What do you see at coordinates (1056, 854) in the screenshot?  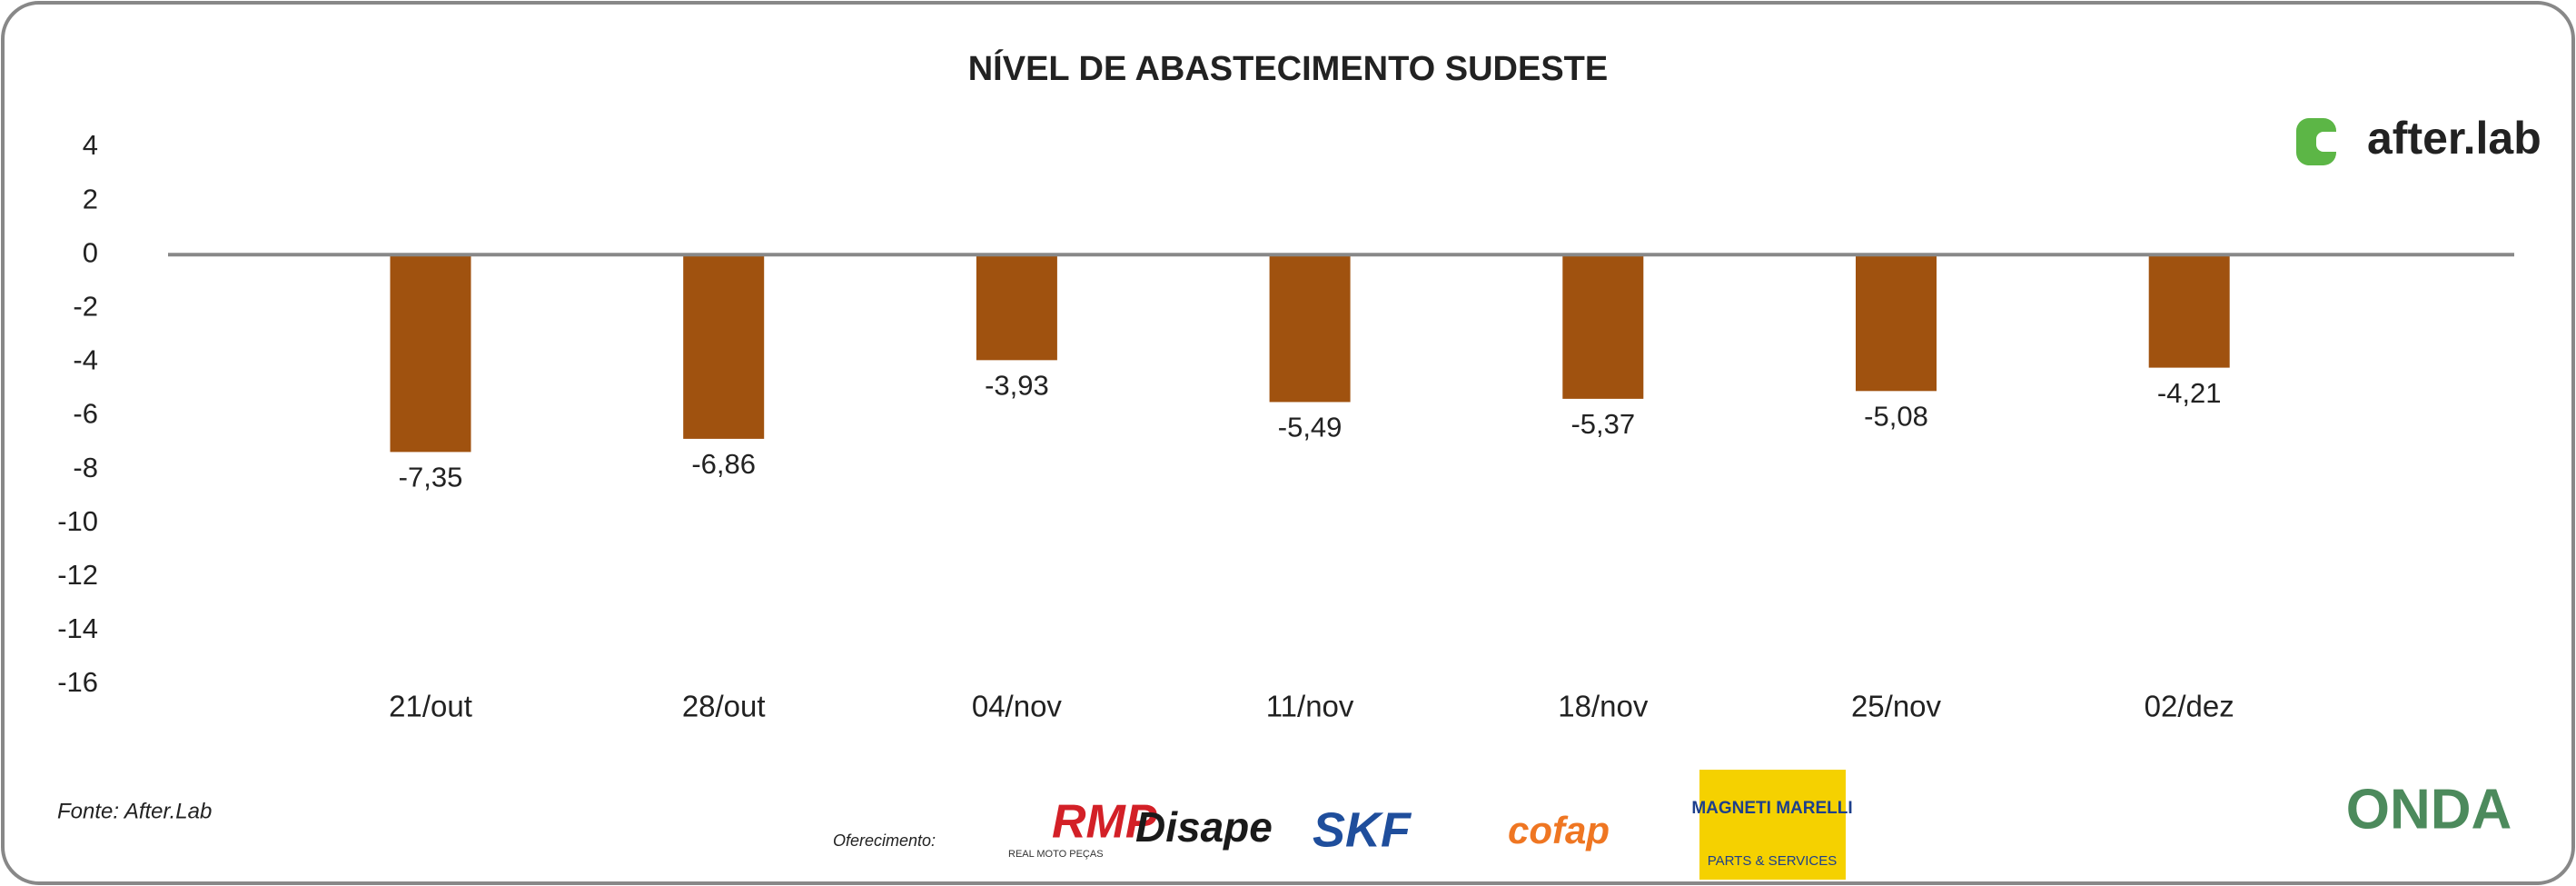 I see `logo-rmp-sub: REAL MOTO PEÇAS` at bounding box center [1056, 854].